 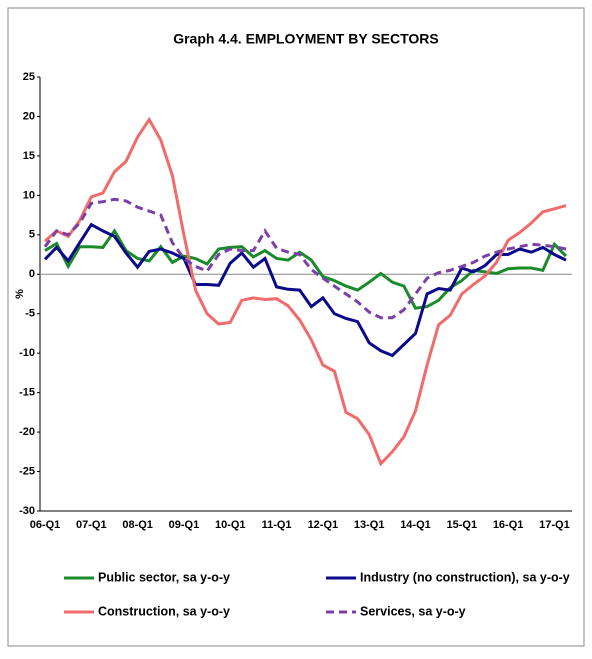 What do you see at coordinates (554, 525) in the screenshot?
I see `x-tick-label: 17-Q1` at bounding box center [554, 525].